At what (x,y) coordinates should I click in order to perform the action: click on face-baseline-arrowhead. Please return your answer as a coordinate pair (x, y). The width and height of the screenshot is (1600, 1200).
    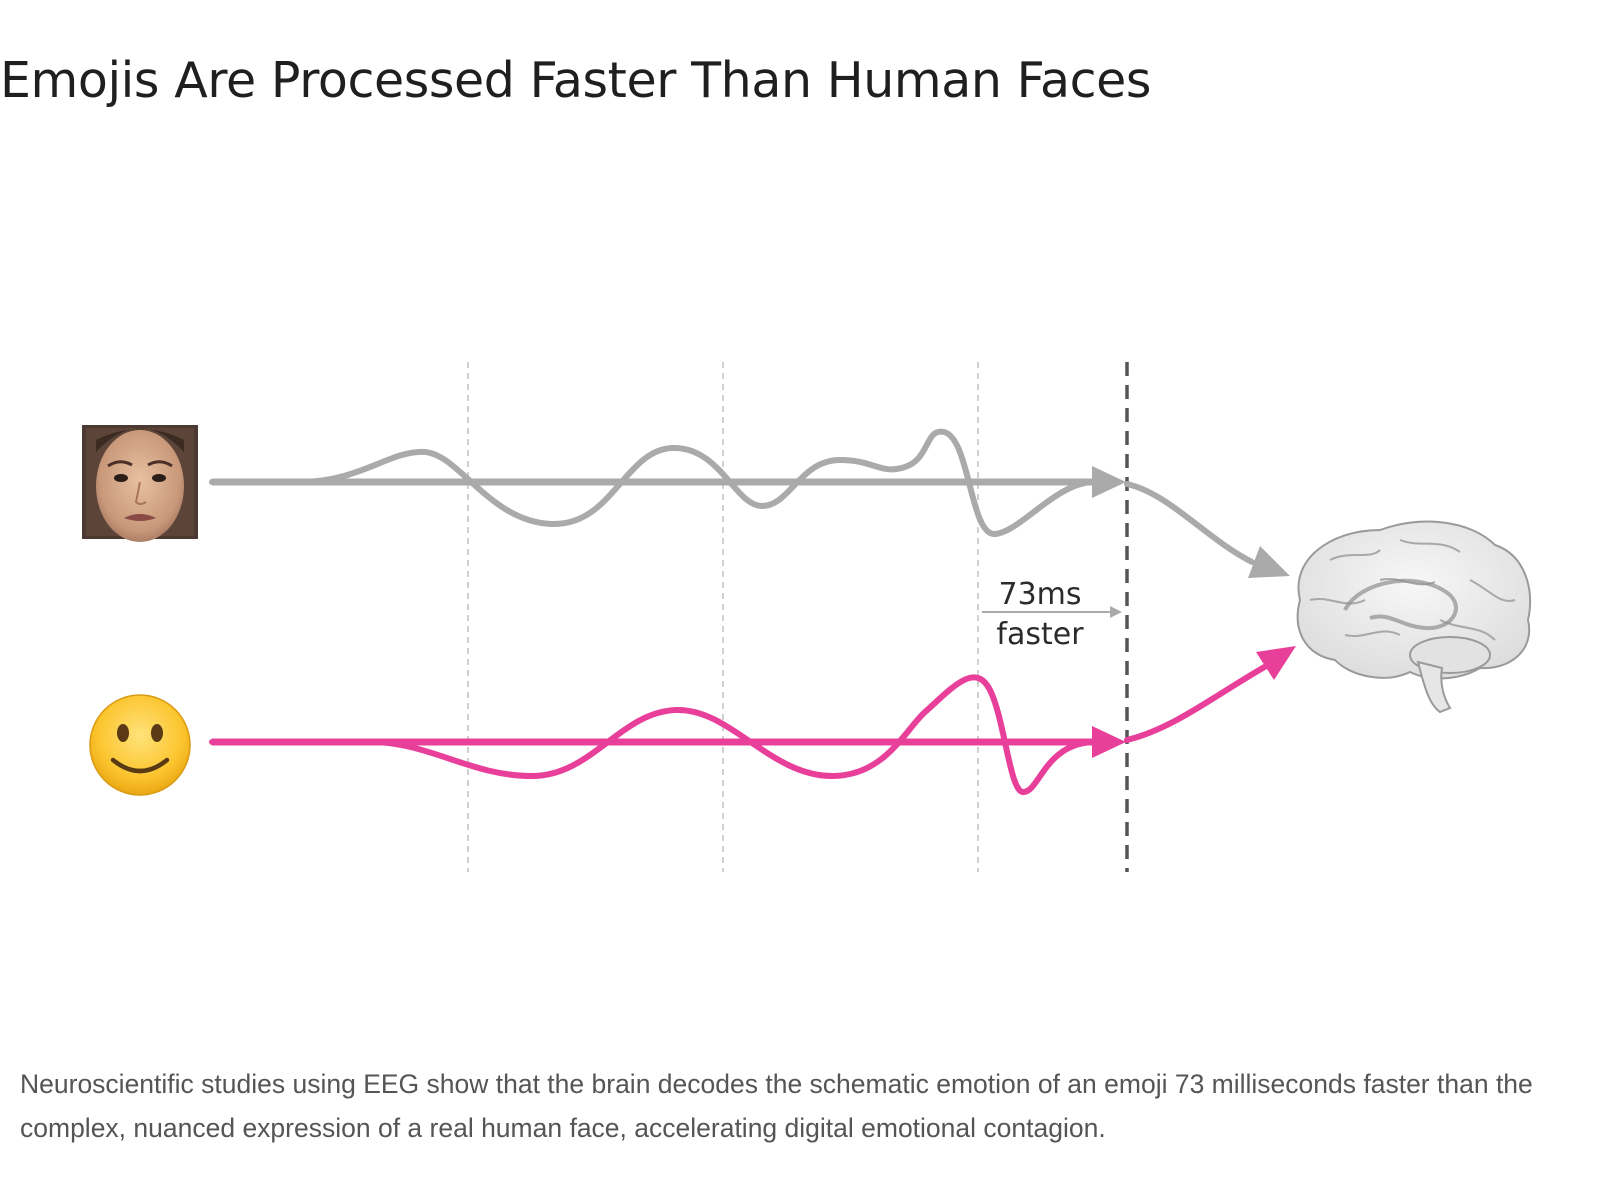
    Looking at the image, I should click on (1109, 482).